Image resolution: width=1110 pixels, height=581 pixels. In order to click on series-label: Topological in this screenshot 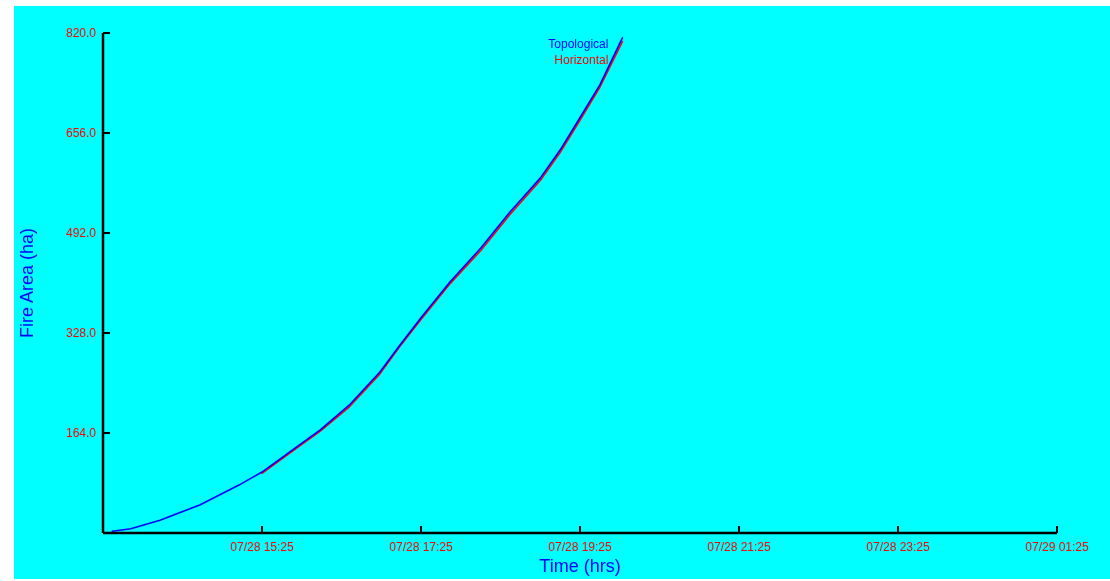, I will do `click(578, 43)`.